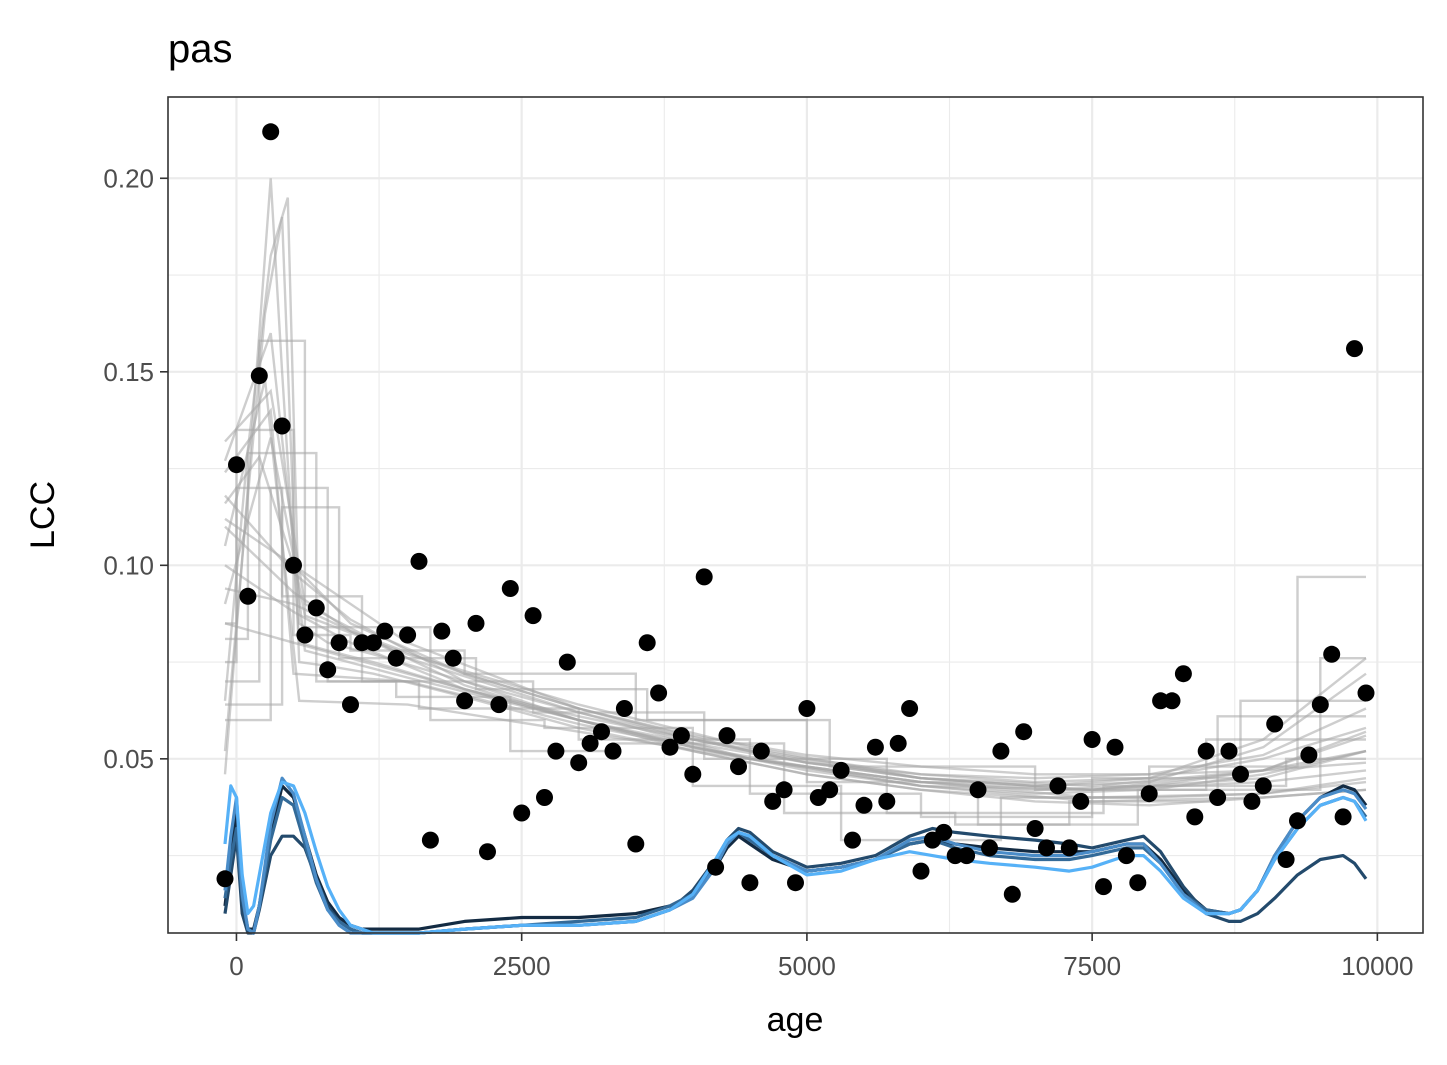 This screenshot has height=1065, width=1447. I want to click on density-curve, so click(795, 857).